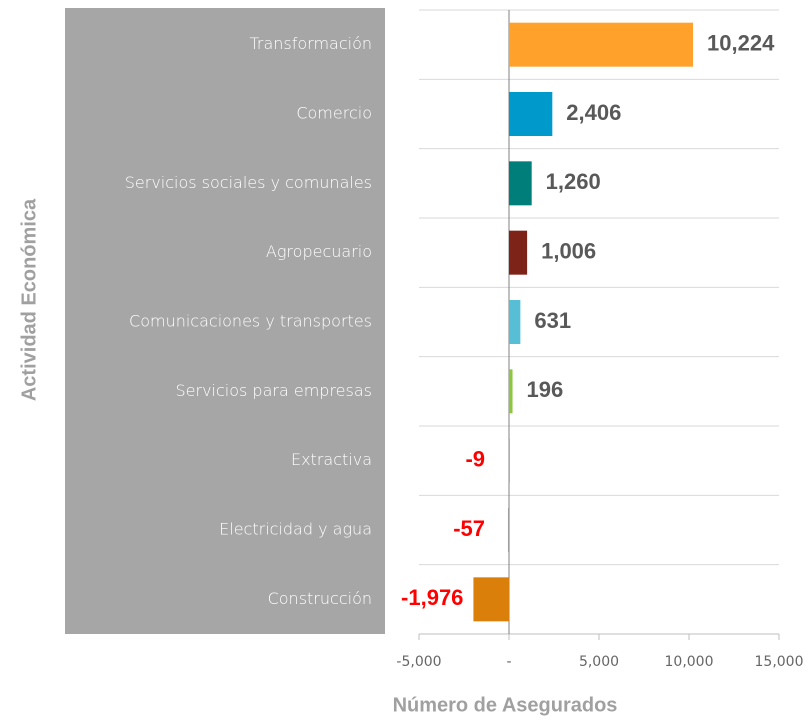 The height and width of the screenshot is (723, 807). I want to click on category-label: Electricidad y agua, so click(295, 529).